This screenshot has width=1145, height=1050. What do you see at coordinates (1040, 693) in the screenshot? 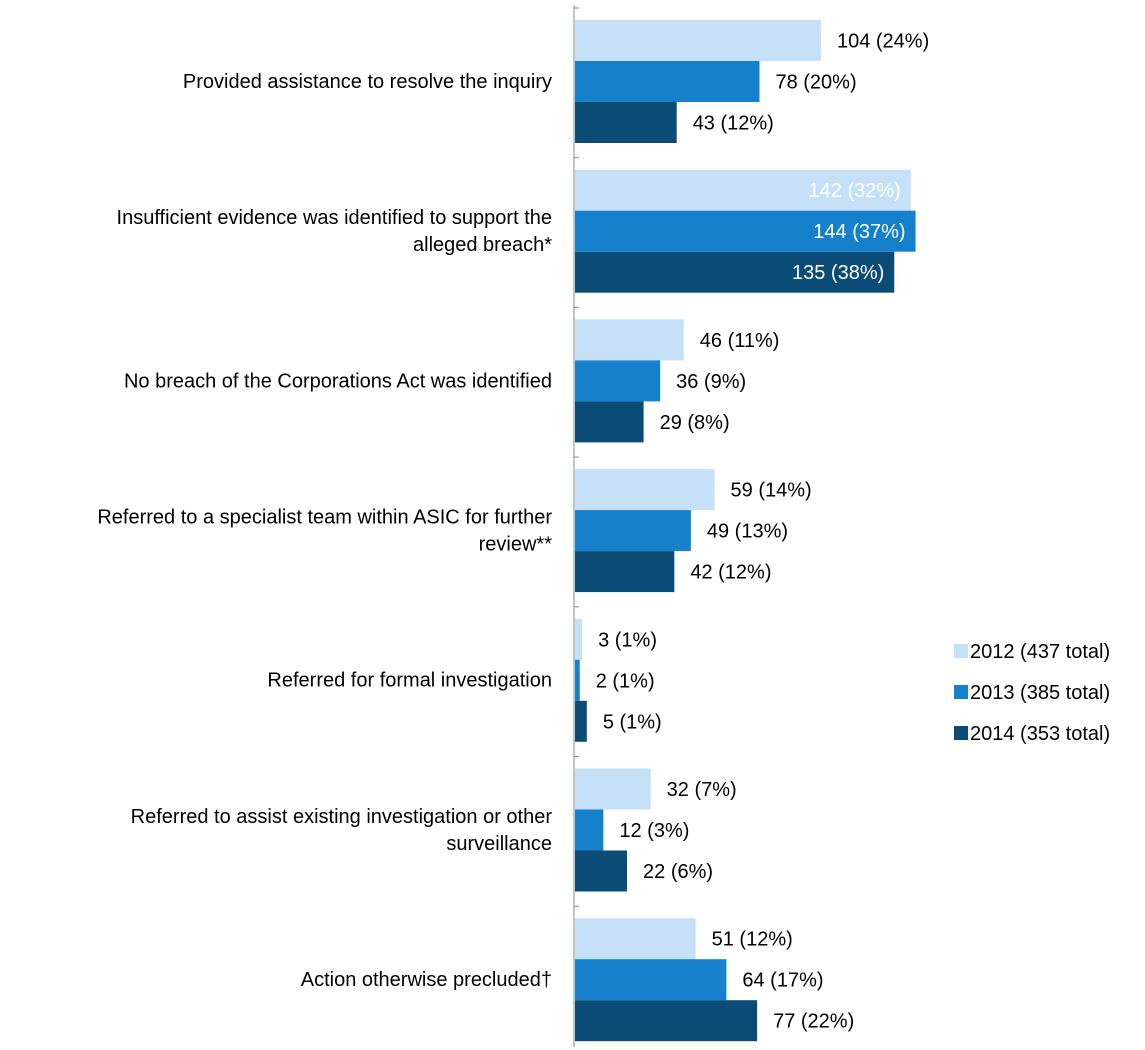
I see `legend-label: 2013 (385 total)` at bounding box center [1040, 693].